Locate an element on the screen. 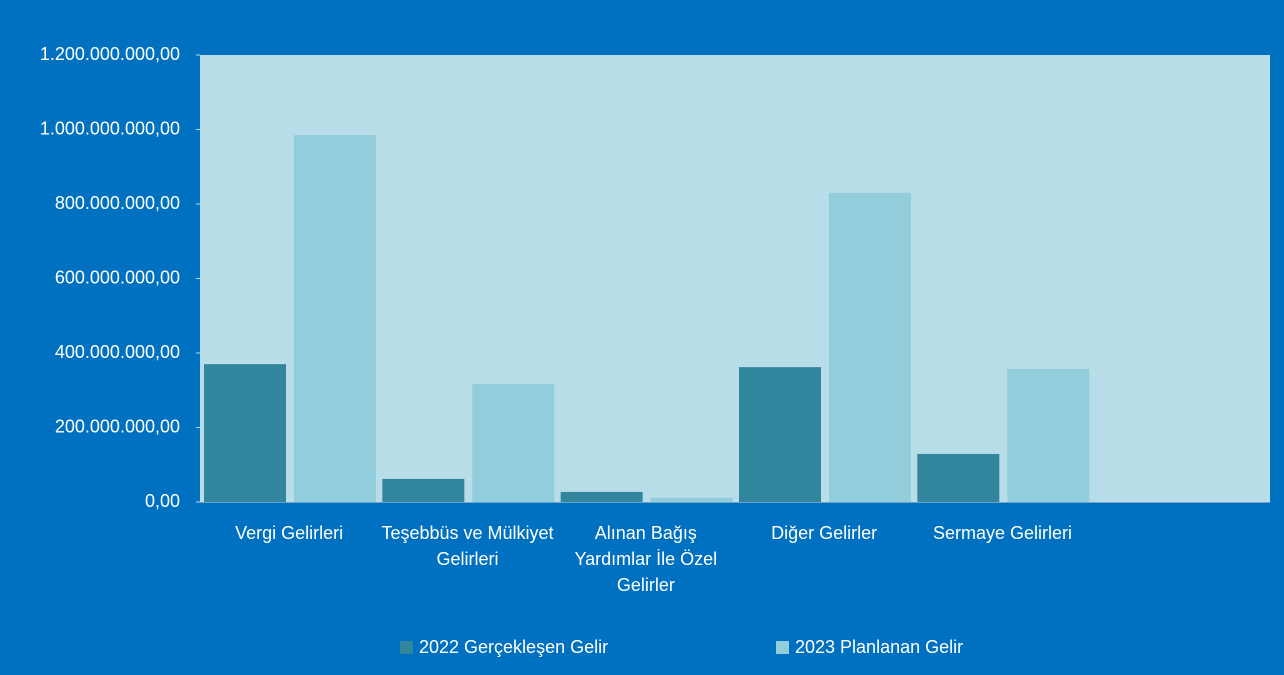 The height and width of the screenshot is (675, 1284). x-tick-label: Teşebbüs ve Mülkiyet Gelirleri is located at coordinates (467, 546).